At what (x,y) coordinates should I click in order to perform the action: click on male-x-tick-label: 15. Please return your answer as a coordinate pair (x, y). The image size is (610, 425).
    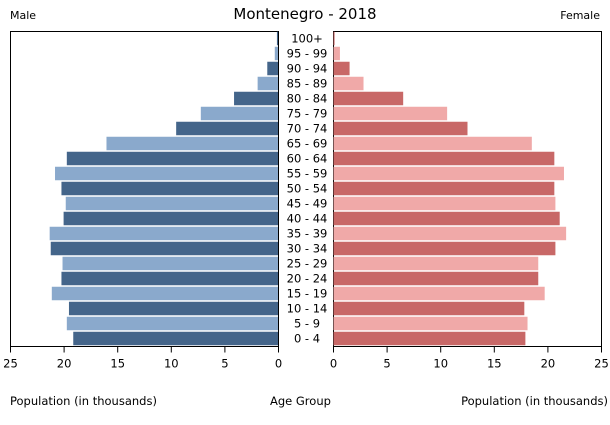
    Looking at the image, I should click on (117, 364).